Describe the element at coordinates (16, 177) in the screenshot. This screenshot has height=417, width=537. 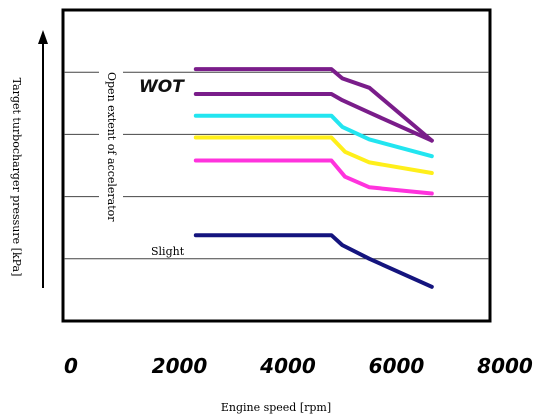
I see `y-axis-title: Target turbocharger pressure [kPa]` at that location.